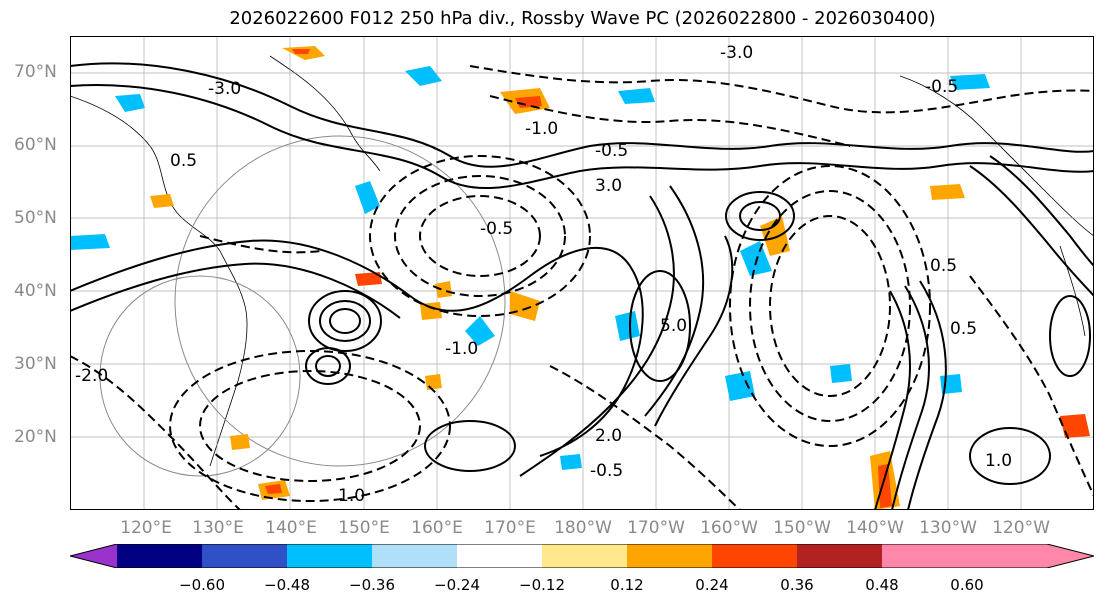 This screenshot has height=604, width=1105. Describe the element at coordinates (583, 528) in the screenshot. I see `lon-label: 180°W` at that location.